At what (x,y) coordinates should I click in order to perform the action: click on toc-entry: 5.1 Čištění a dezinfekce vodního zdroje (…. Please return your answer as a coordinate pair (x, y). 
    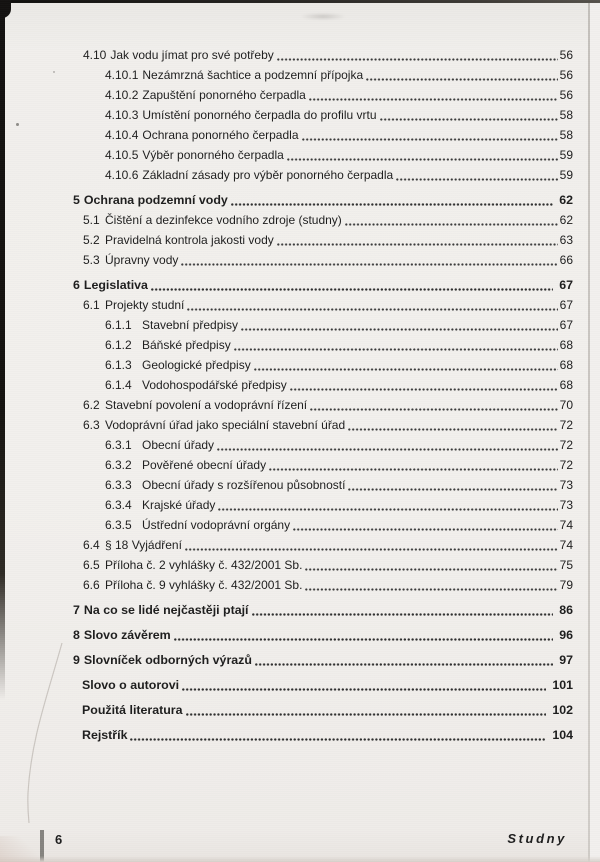
    Looking at the image, I should click on (300, 220).